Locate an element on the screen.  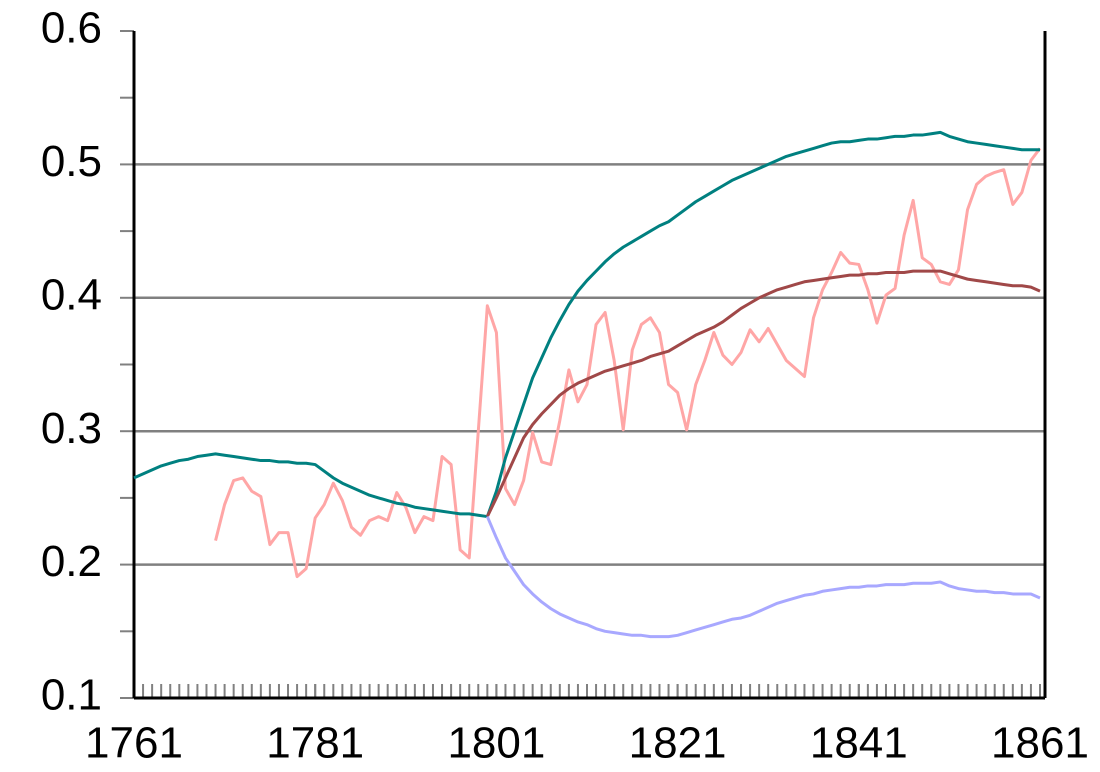
x-tick-label: 1841 is located at coordinates (859, 743).